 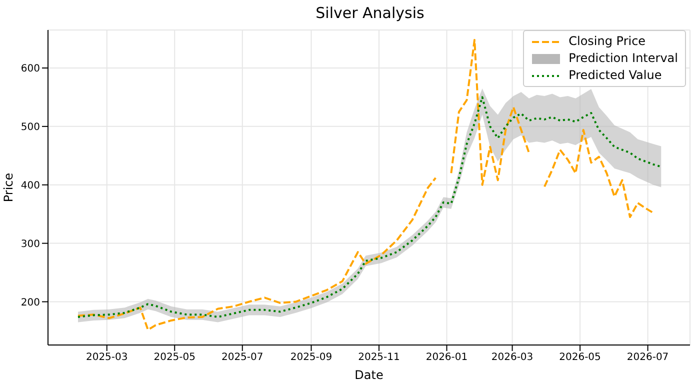 I want to click on y-tick-label: 400, so click(x=30, y=186).